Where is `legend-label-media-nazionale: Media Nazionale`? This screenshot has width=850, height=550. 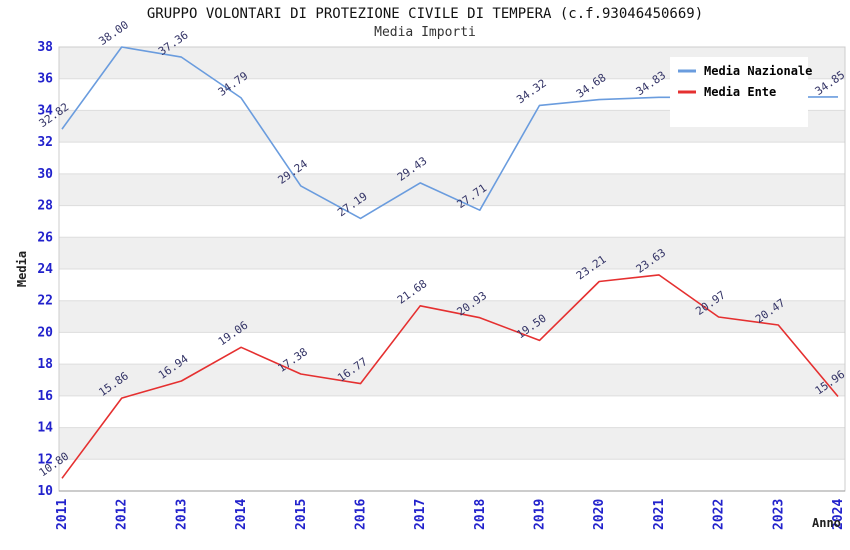 legend-label-media-nazionale: Media Nazionale is located at coordinates (758, 71).